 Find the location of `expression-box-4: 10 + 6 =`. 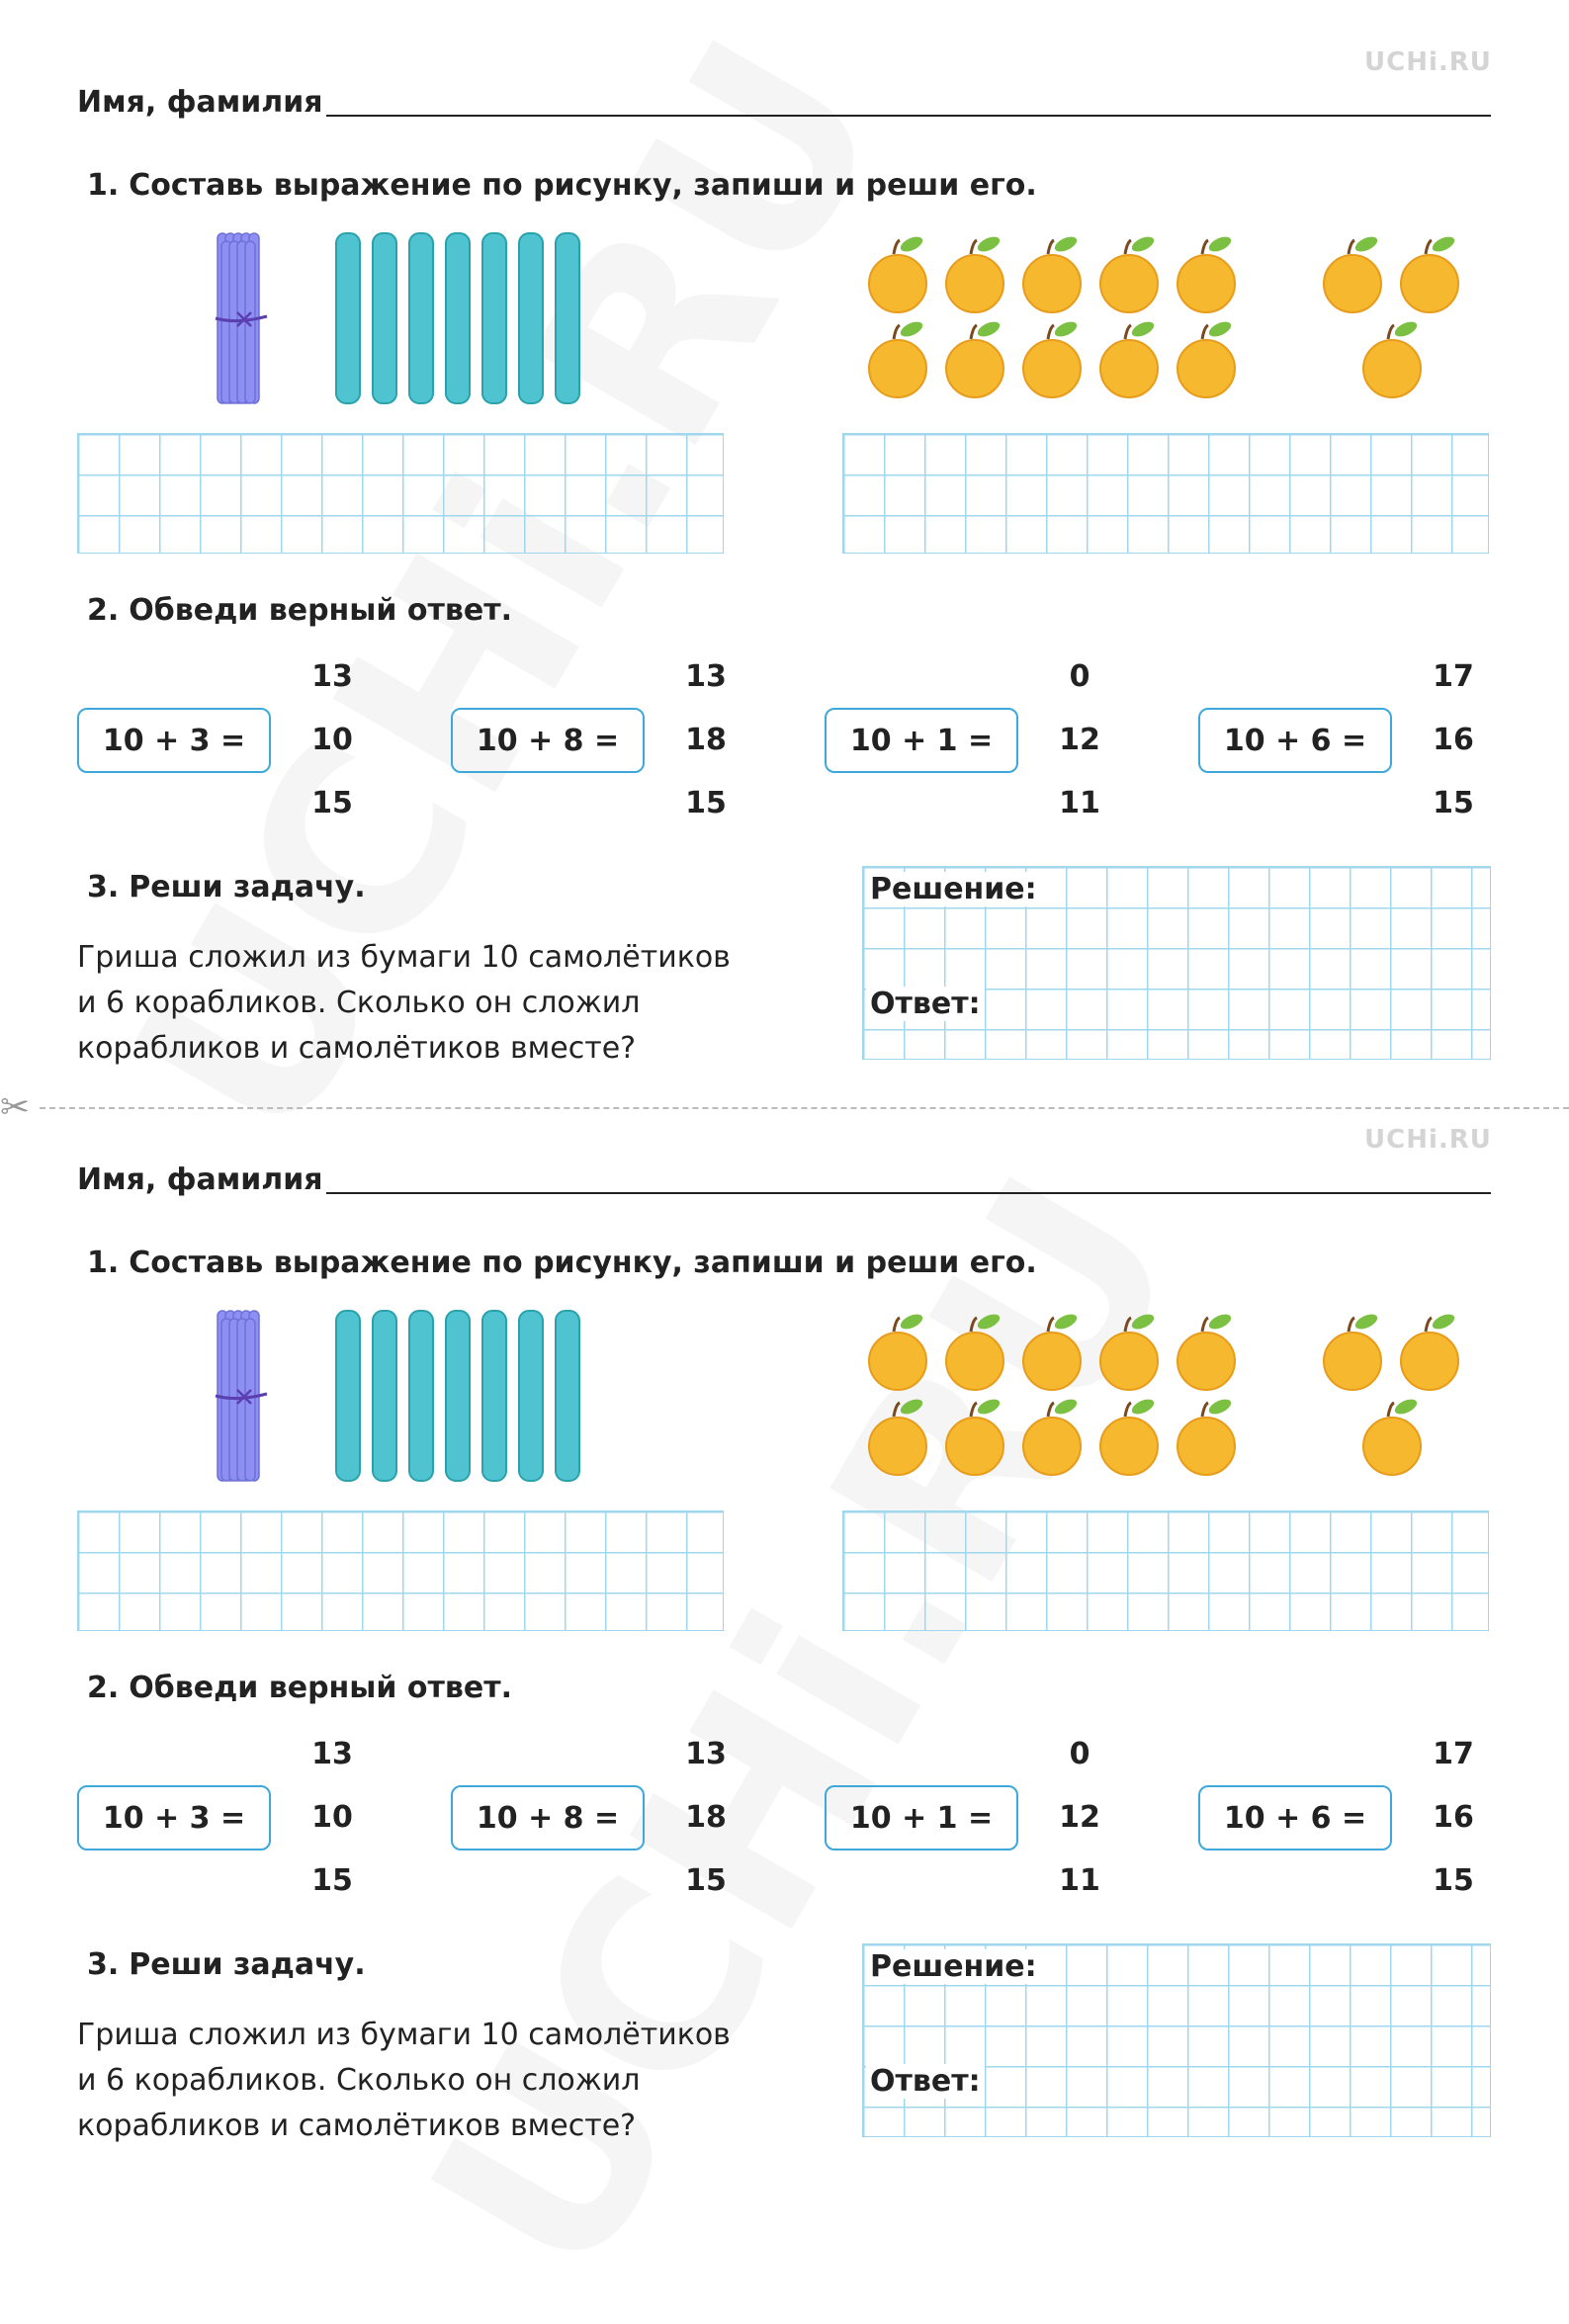

expression-box-4: 10 + 6 = is located at coordinates (1295, 1818).